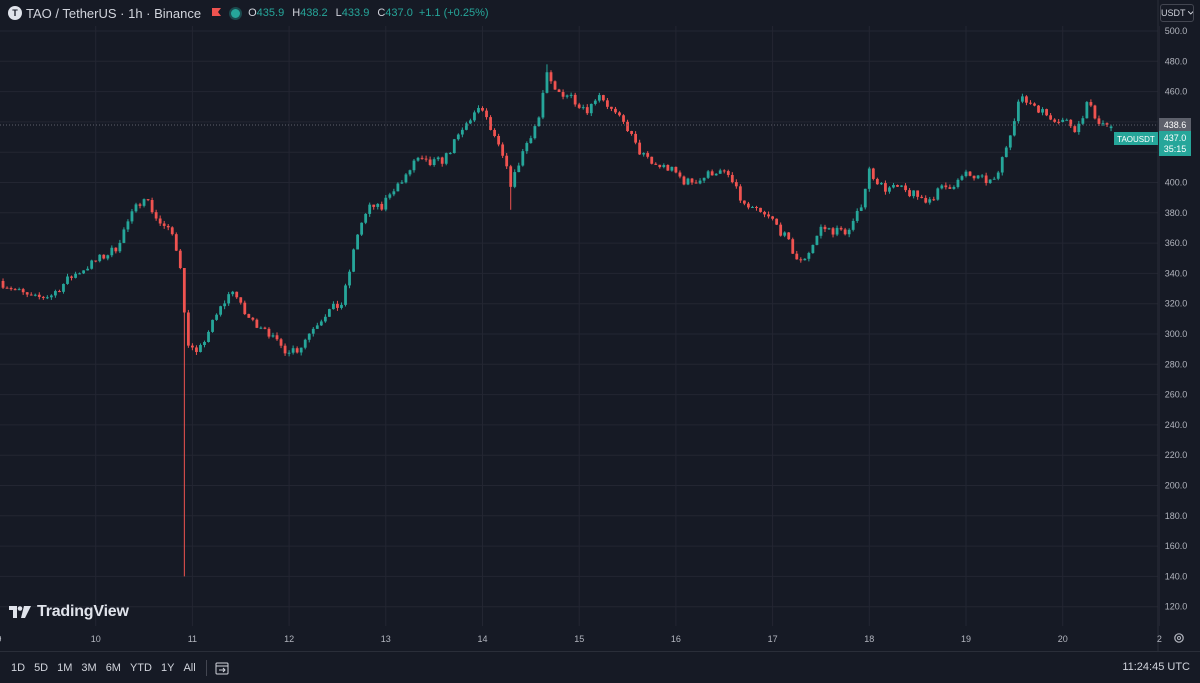 This screenshot has height=683, width=1200. Describe the element at coordinates (1156, 667) in the screenshot. I see `utc-clock: 11:24:45 UTC` at that location.